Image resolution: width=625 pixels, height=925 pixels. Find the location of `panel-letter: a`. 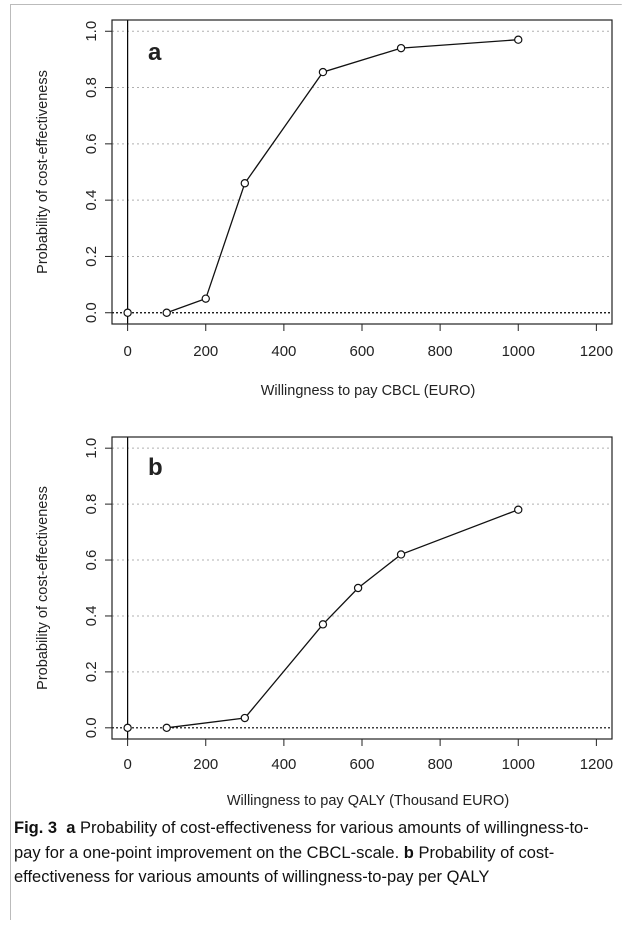

panel-letter: a is located at coordinates (155, 52).